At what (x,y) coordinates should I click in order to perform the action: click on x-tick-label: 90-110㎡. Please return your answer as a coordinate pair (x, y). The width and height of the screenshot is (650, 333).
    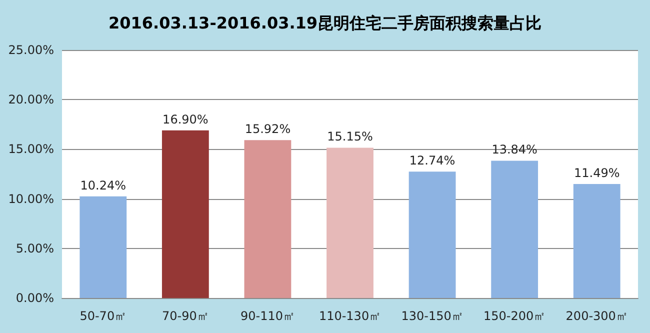
    Looking at the image, I should click on (267, 316).